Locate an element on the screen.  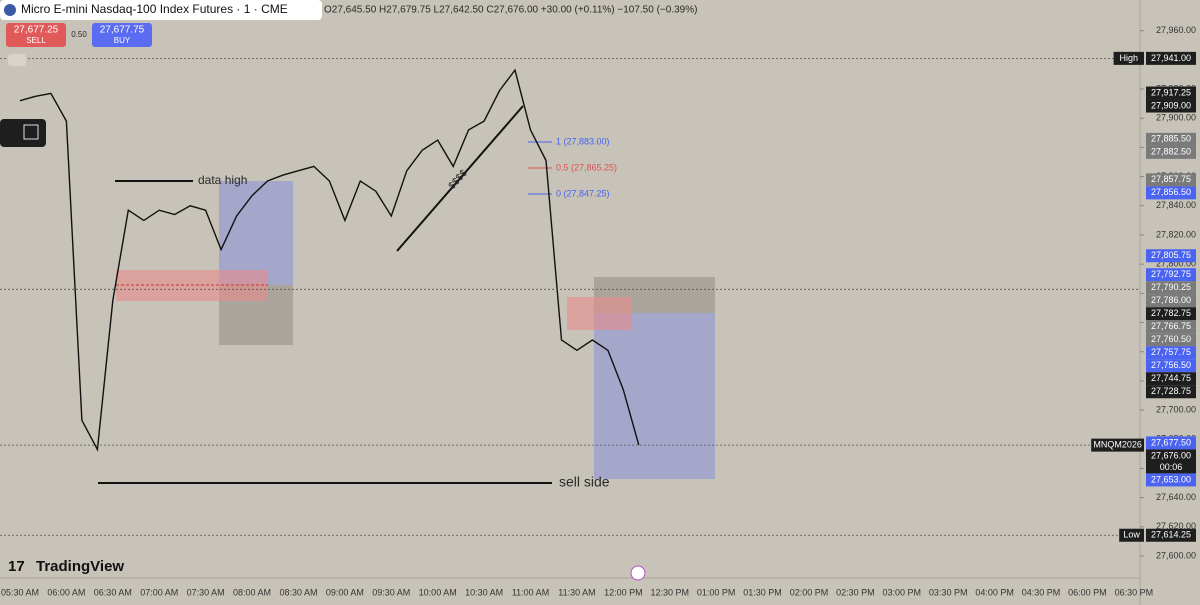
y-tick-label: 27,840.00 is located at coordinates (1176, 205).